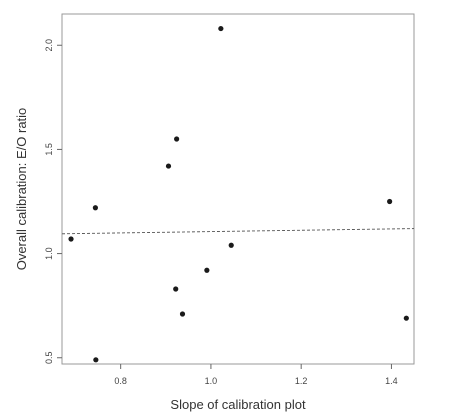 Image resolution: width=462 pixels, height=420 pixels. I want to click on y-tick-label: 2.0, so click(49, 45).